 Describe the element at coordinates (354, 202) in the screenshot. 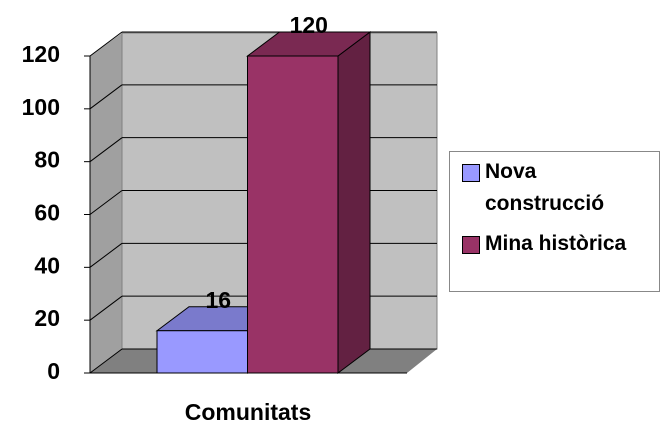

I see `bar-side` at that location.